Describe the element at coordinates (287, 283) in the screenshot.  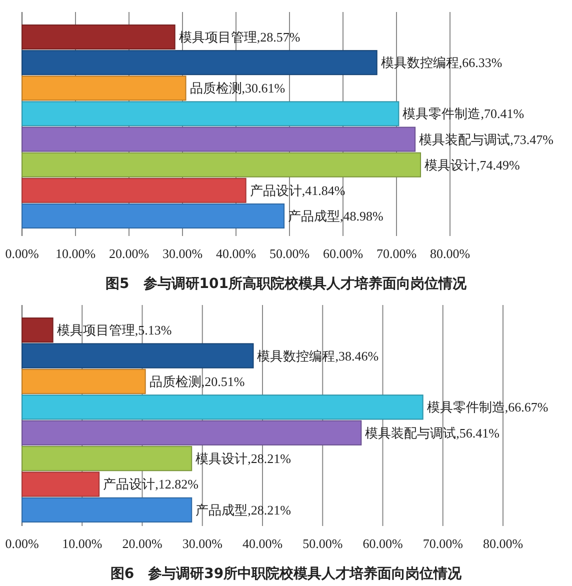
I see `text: 图5 参与调研101所高职院校模具人才培养面向岗位情况` at that location.